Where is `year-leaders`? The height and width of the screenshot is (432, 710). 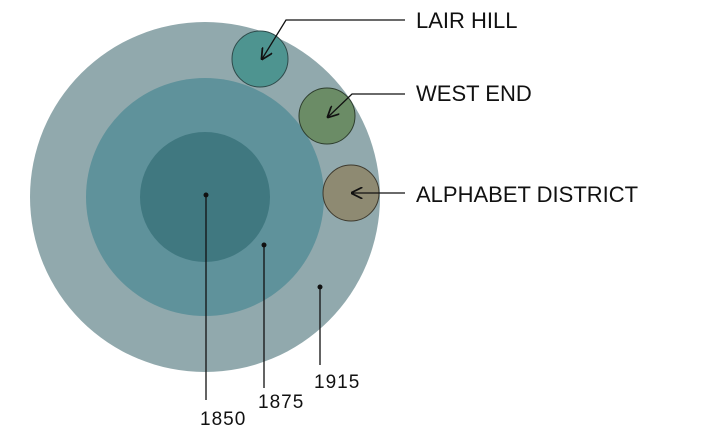 year-leaders is located at coordinates (263, 296).